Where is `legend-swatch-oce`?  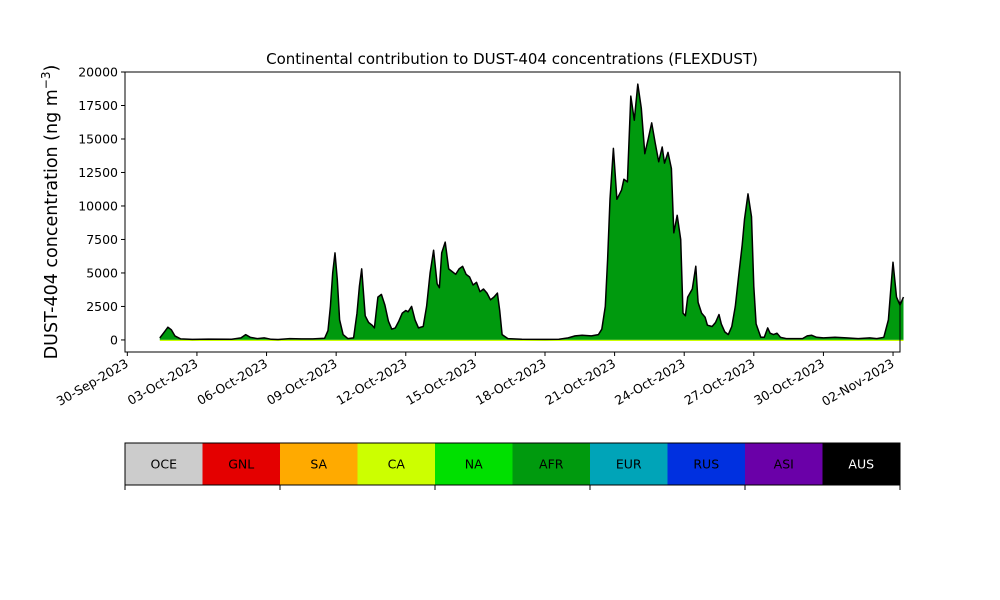 legend-swatch-oce is located at coordinates (164, 464).